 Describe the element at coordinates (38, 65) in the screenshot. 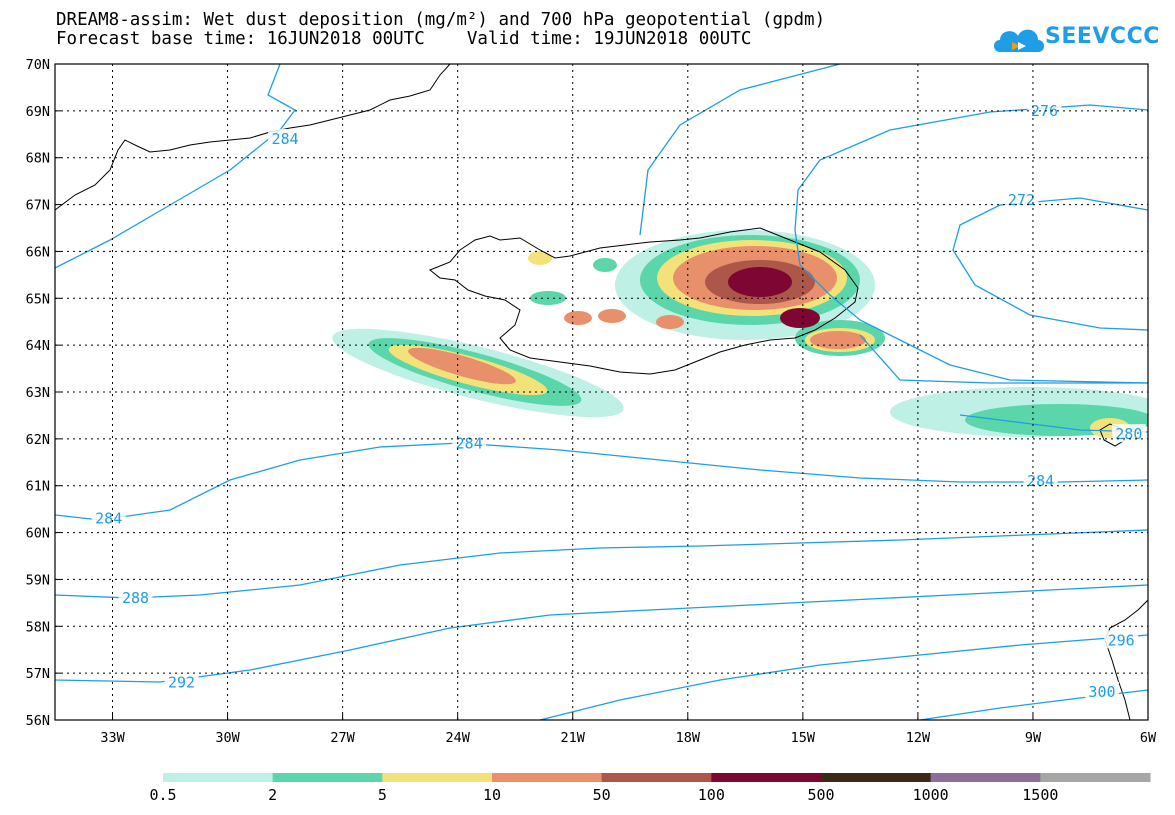

I see `lat-tick-label: 70N` at that location.